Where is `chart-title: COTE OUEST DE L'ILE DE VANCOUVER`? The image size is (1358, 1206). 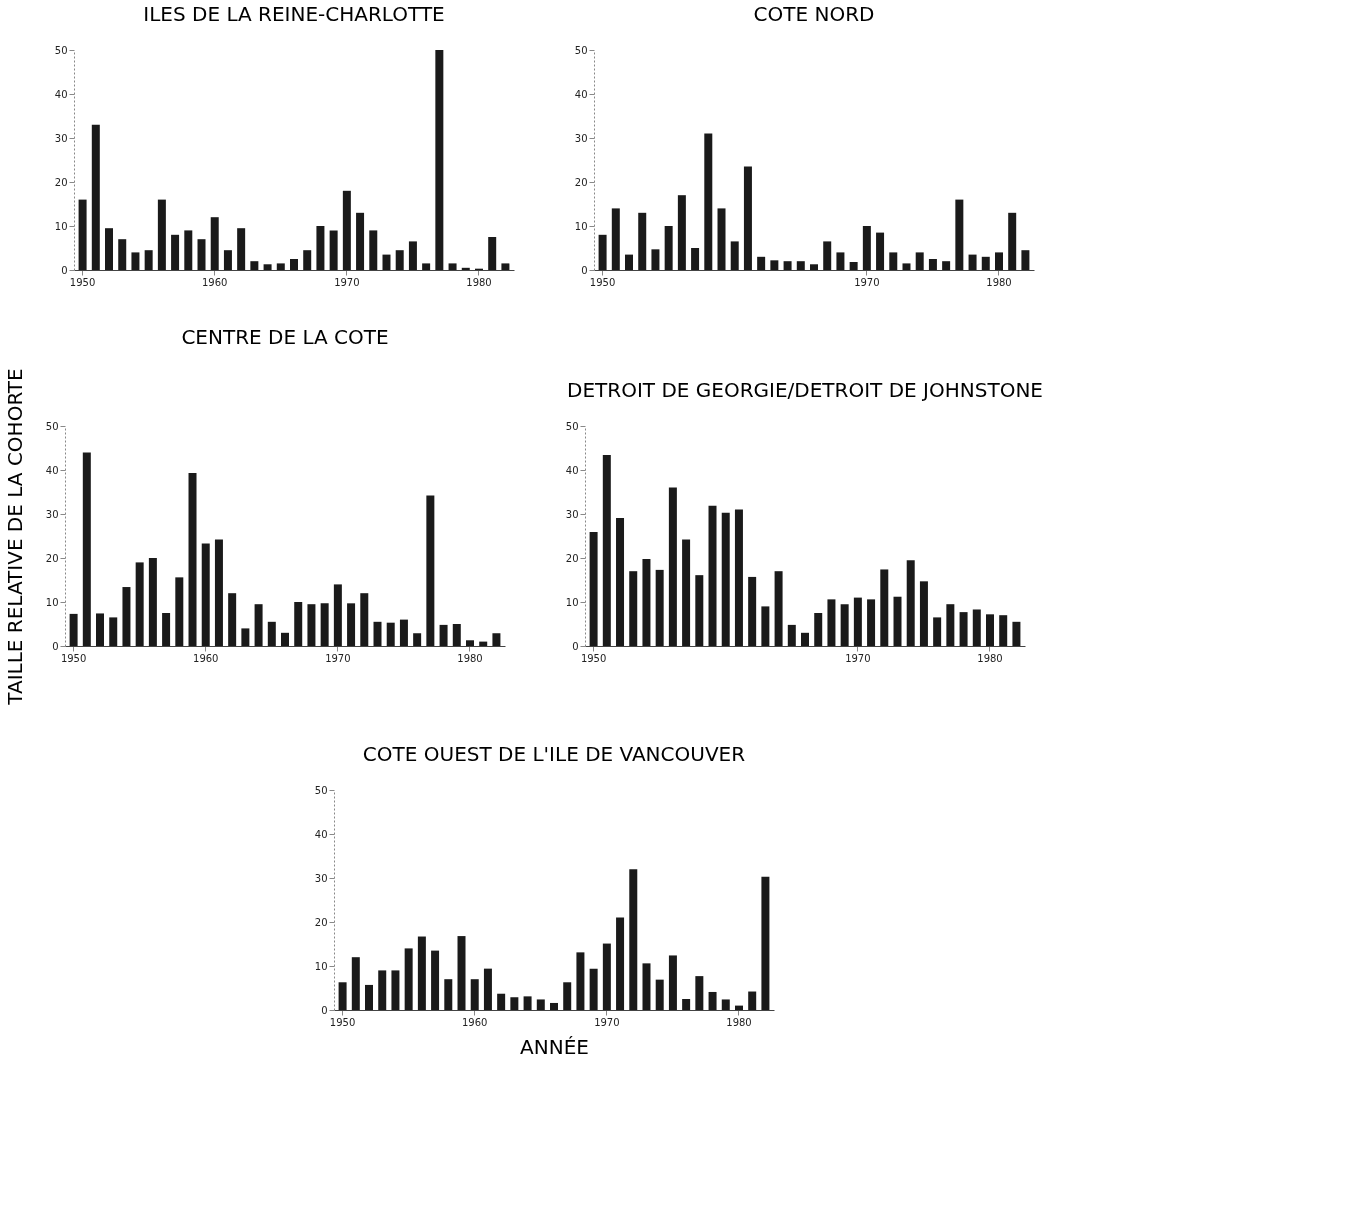
chart-title: COTE OUEST DE L'ILE DE VANCOUVER is located at coordinates (554, 754).